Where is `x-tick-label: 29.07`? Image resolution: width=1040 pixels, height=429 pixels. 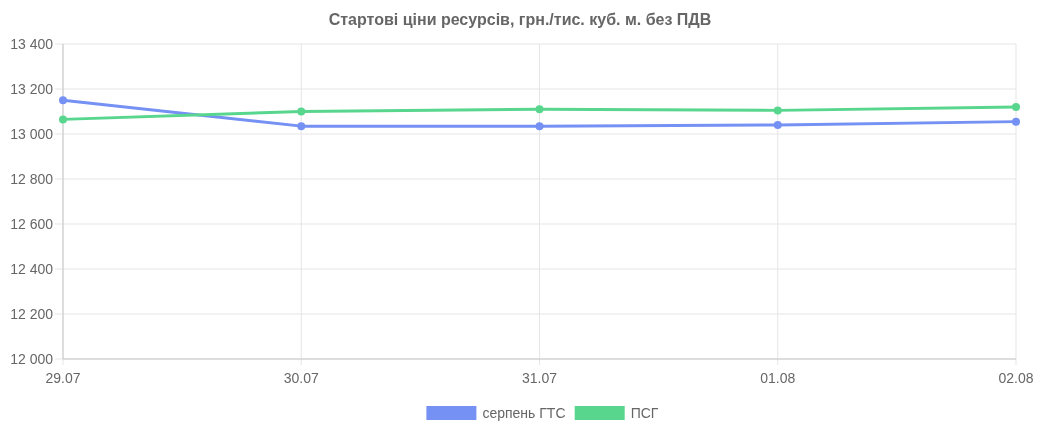 x-tick-label: 29.07 is located at coordinates (63, 378).